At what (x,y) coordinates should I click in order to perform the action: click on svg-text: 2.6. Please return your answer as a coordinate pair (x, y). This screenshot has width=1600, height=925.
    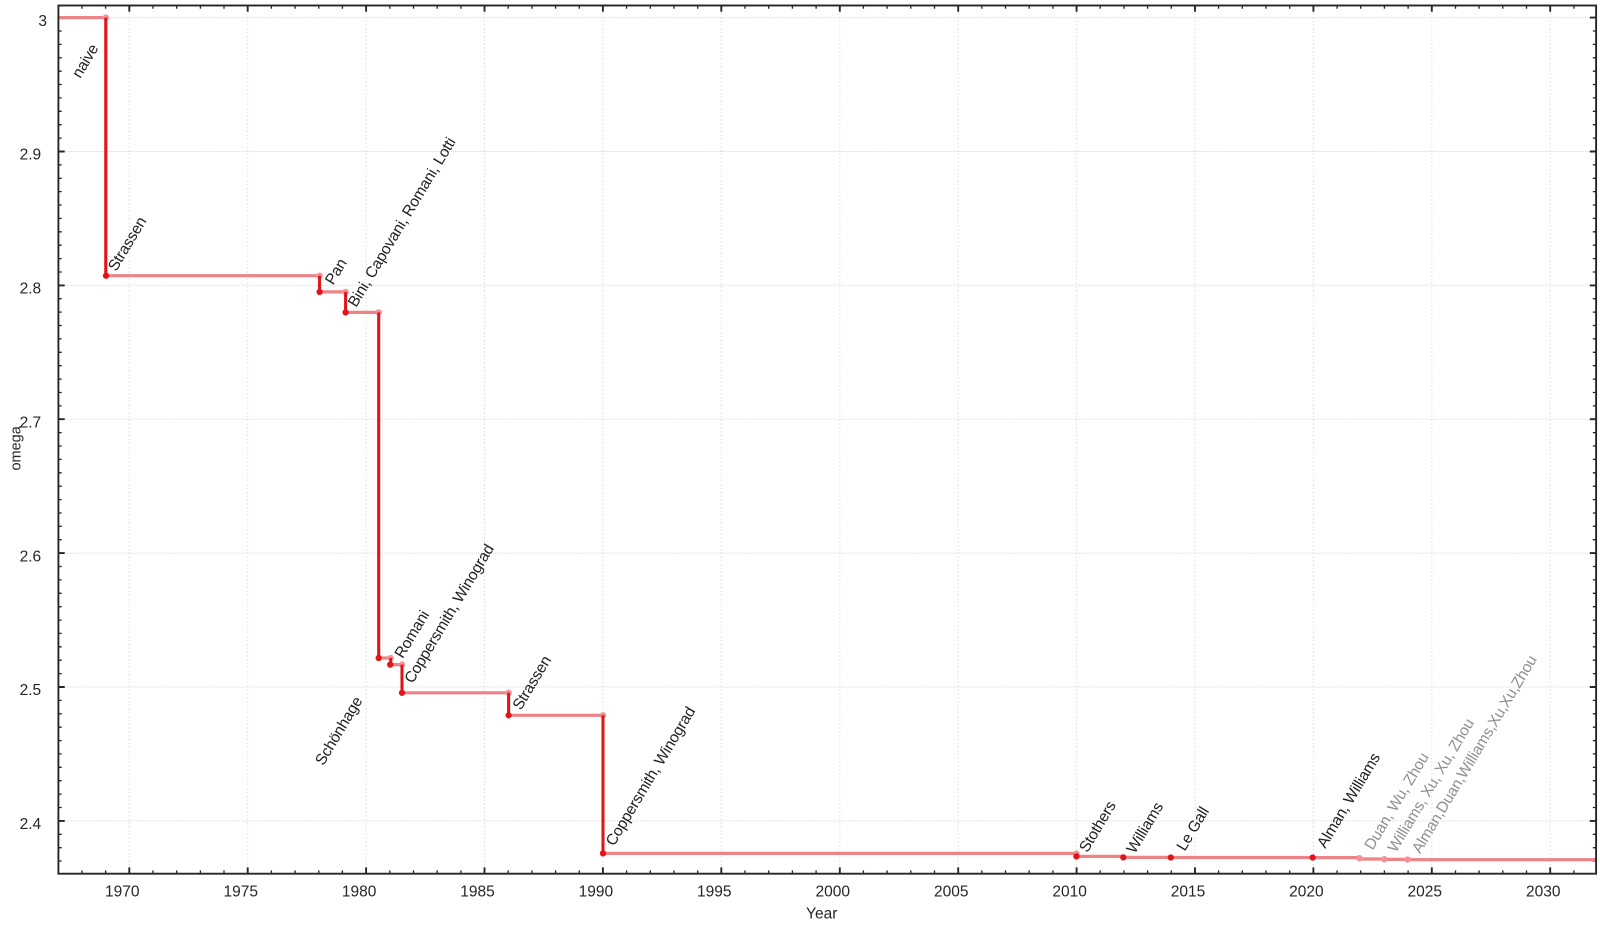
    Looking at the image, I should click on (31, 556).